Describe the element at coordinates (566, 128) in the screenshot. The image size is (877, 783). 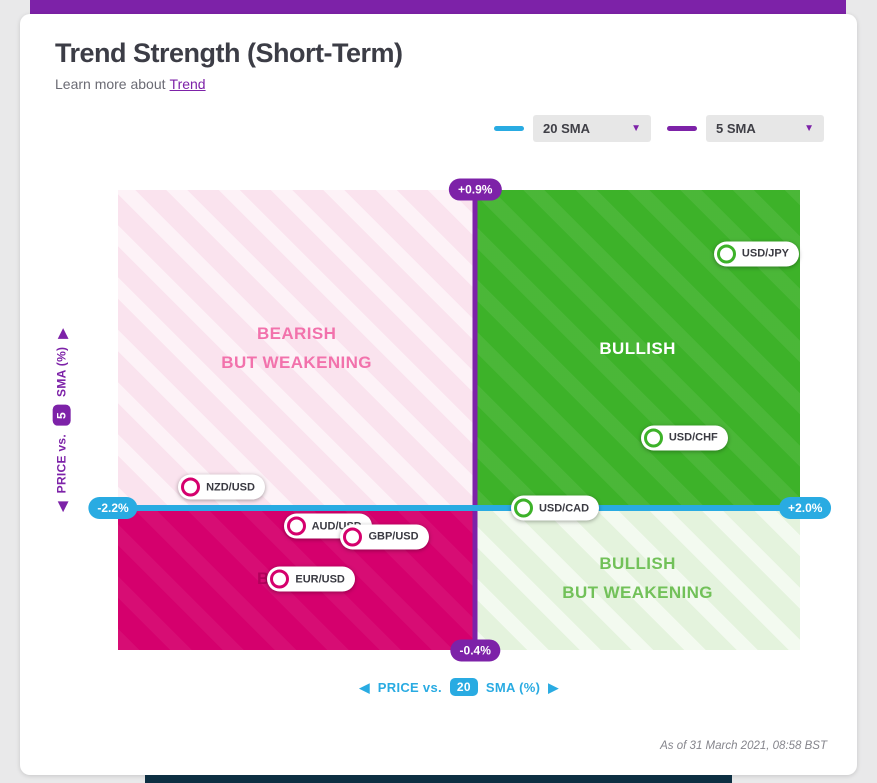
I see `sma20-dropdown-value: 20 SMA` at that location.